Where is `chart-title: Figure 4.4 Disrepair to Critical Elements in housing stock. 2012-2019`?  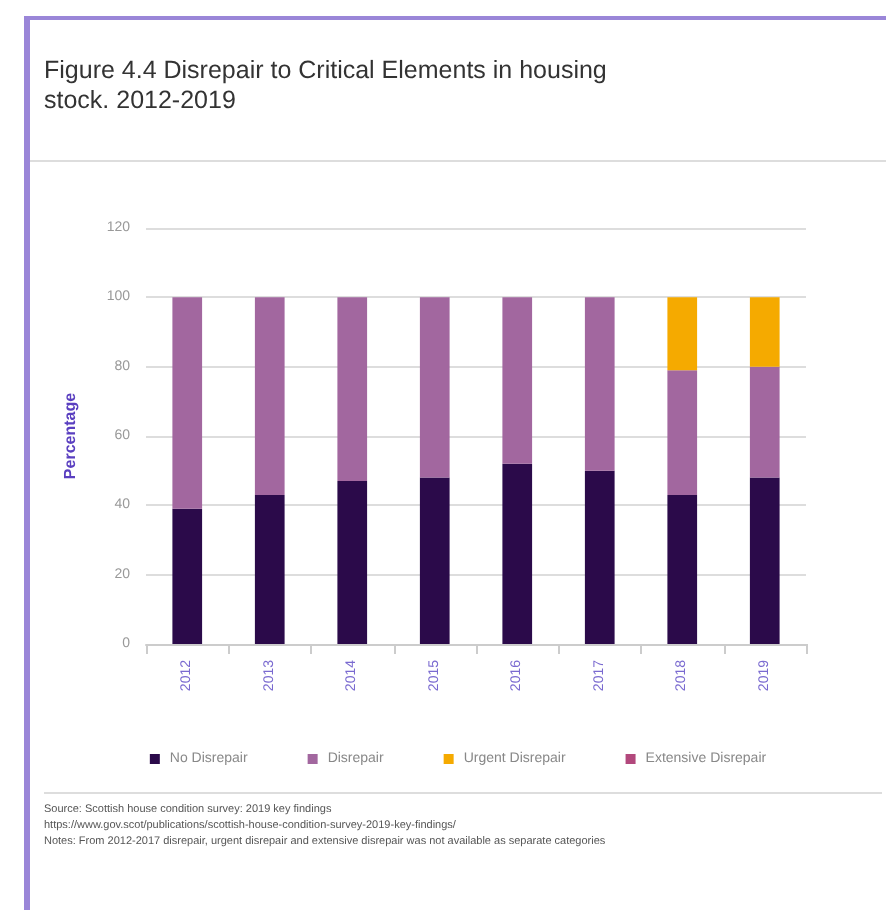
chart-title: Figure 4.4 Disrepair to Critical Elements in housing stock. 2012-2019 is located at coordinates (326, 86).